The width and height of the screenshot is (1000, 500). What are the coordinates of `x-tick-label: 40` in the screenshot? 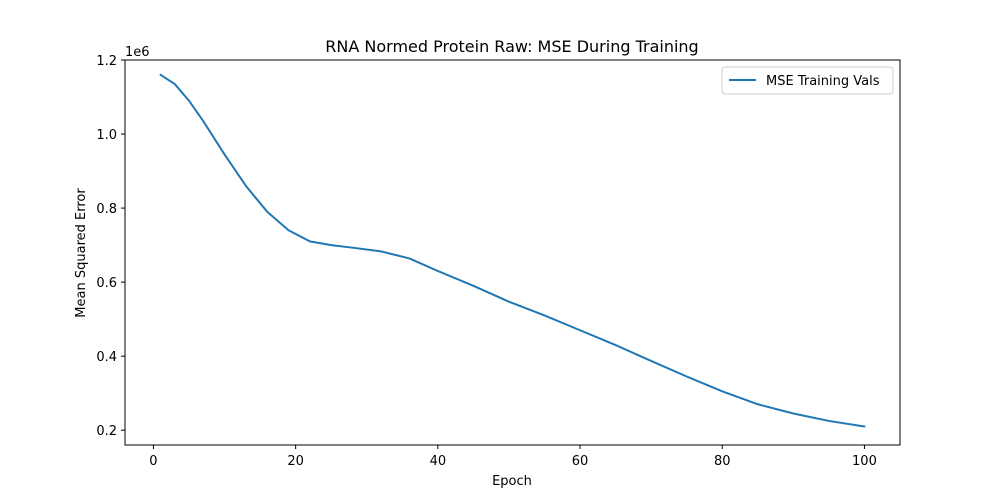 It's located at (438, 461).